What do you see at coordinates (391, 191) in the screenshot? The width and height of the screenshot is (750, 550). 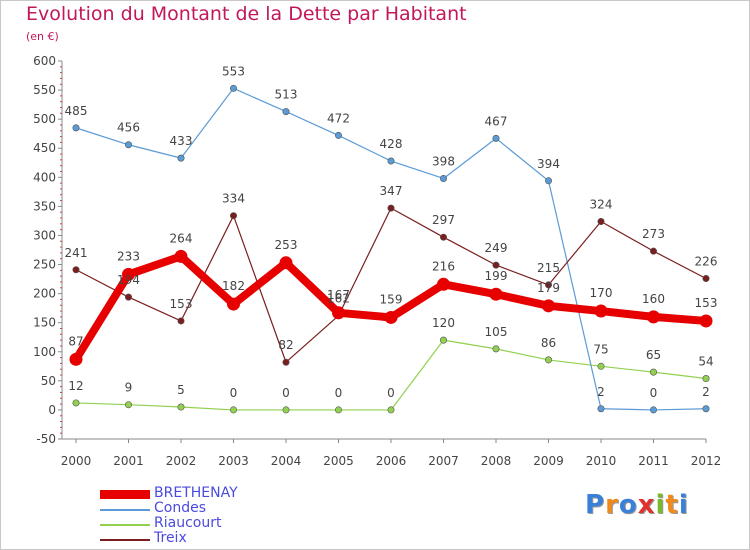 I see `data-label-treix: 347` at bounding box center [391, 191].